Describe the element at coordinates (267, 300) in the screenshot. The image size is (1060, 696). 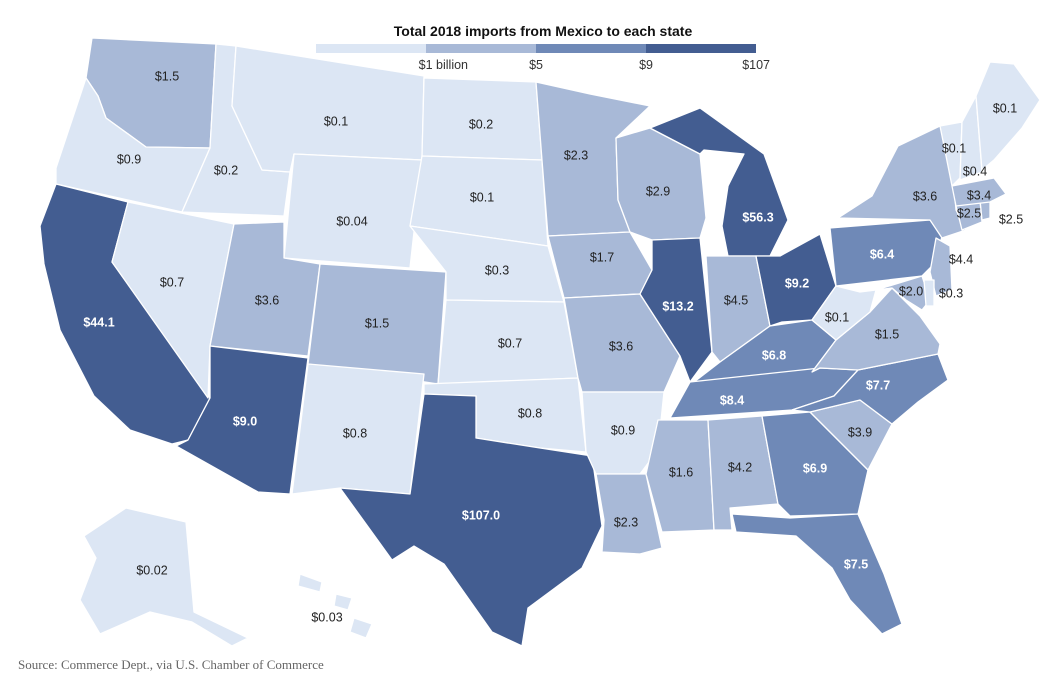
I see `label-UT: $3.6` at that location.